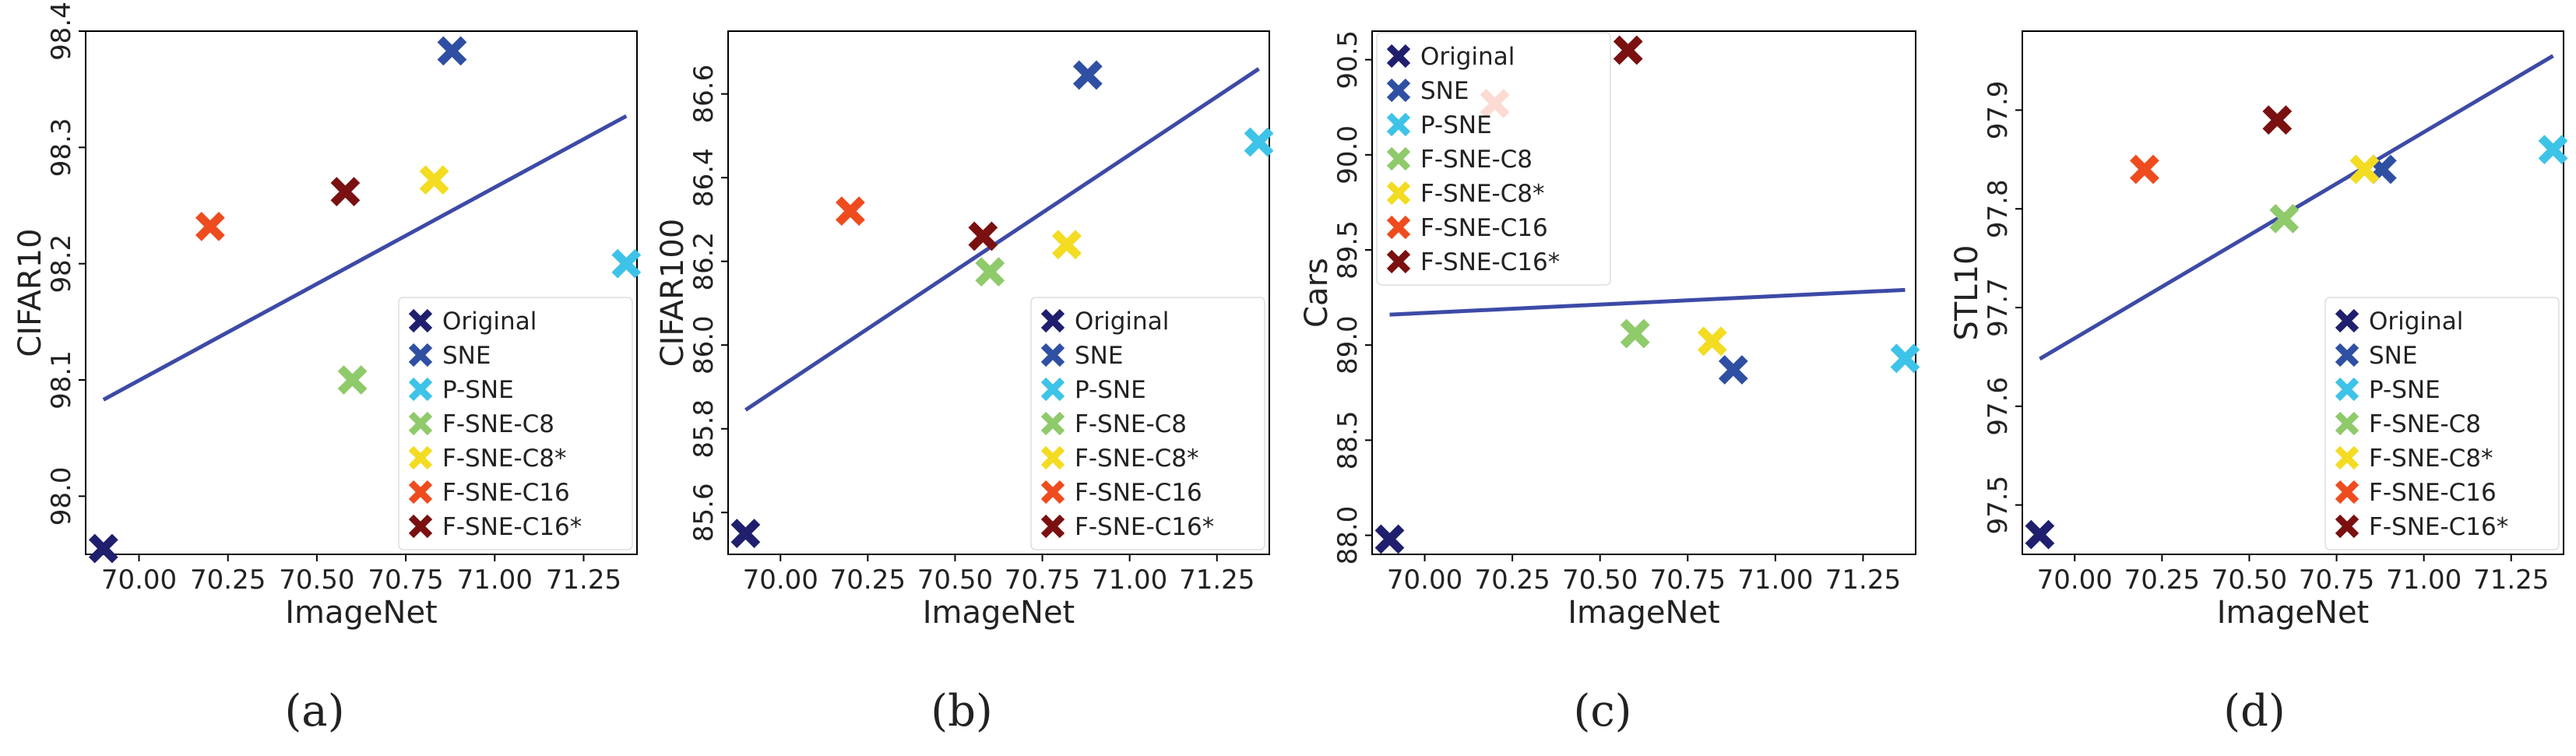  I want to click on y-tick-label: 86.6, so click(704, 94).